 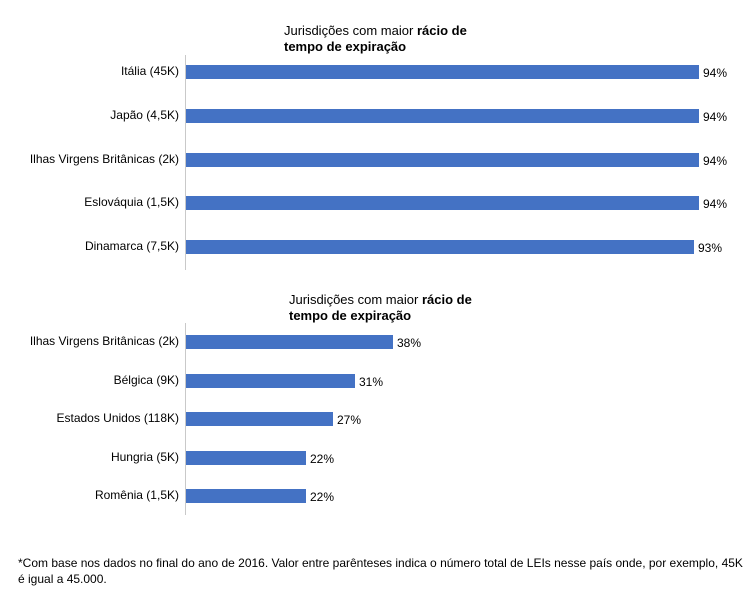 What do you see at coordinates (354, 299) in the screenshot?
I see `chart-bottom-title-prefix: Jurisdições com maior` at bounding box center [354, 299].